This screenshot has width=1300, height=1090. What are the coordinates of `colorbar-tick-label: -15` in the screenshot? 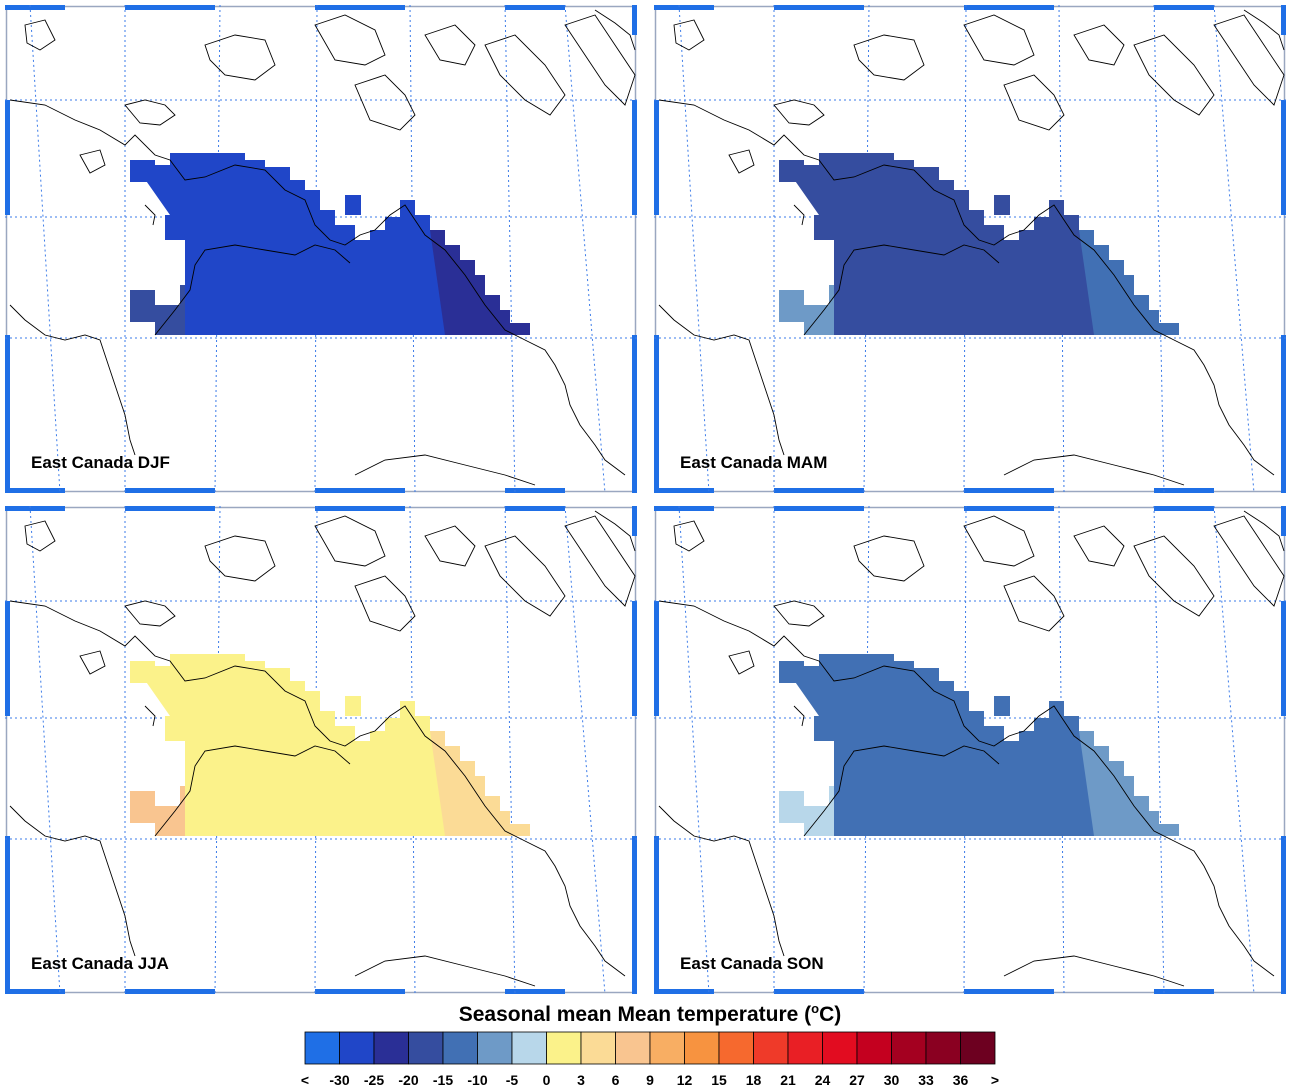 It's located at (443, 1080).